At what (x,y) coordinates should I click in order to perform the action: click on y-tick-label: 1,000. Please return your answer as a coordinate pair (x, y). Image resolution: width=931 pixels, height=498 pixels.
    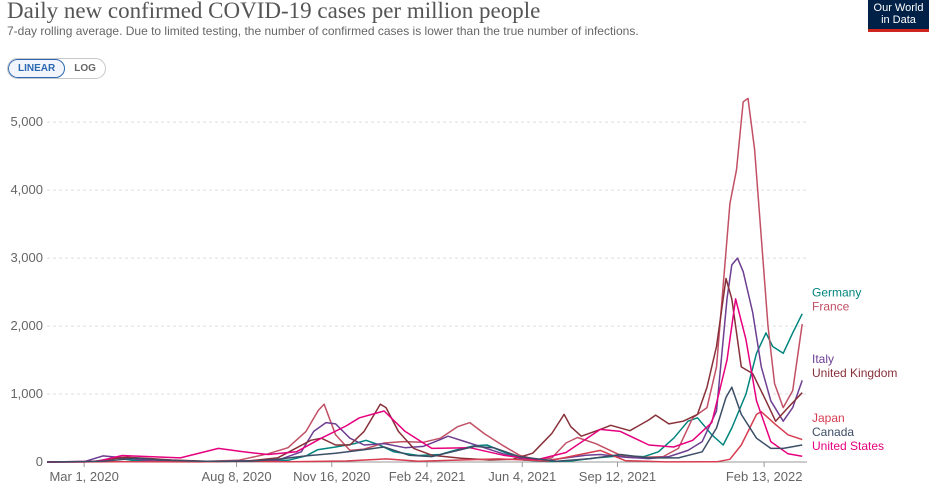
    Looking at the image, I should click on (26, 393).